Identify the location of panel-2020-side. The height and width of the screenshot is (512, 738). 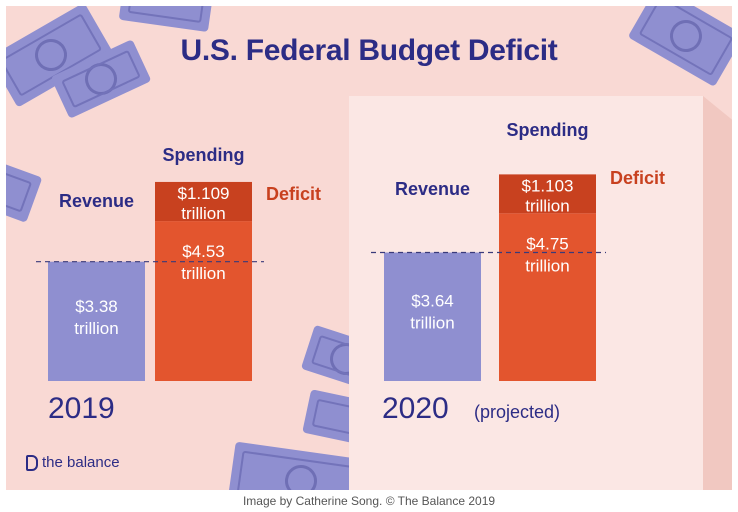
(717, 293).